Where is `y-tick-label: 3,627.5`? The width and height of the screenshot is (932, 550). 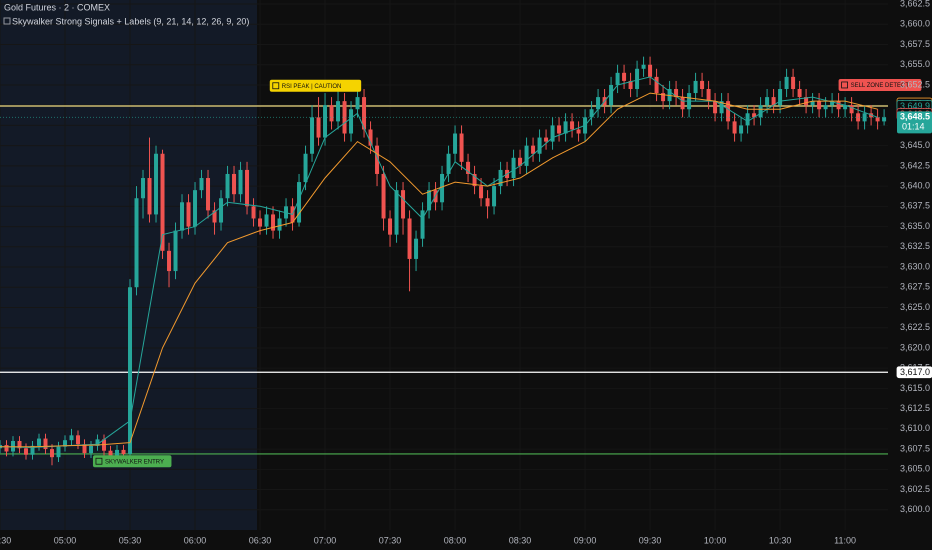 y-tick-label: 3,627.5 is located at coordinates (915, 287).